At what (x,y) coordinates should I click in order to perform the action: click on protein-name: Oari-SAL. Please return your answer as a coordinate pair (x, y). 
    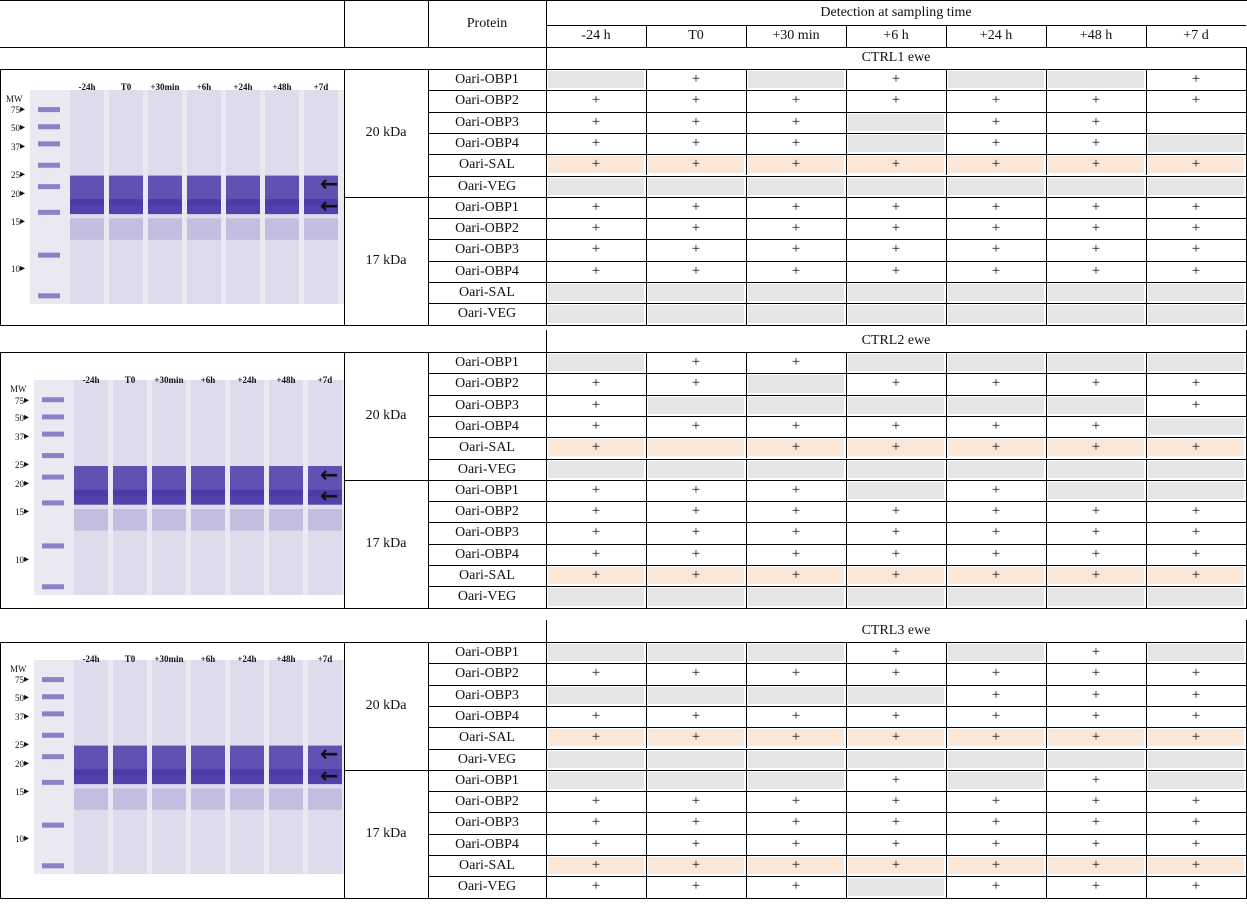
    Looking at the image, I should click on (487, 738).